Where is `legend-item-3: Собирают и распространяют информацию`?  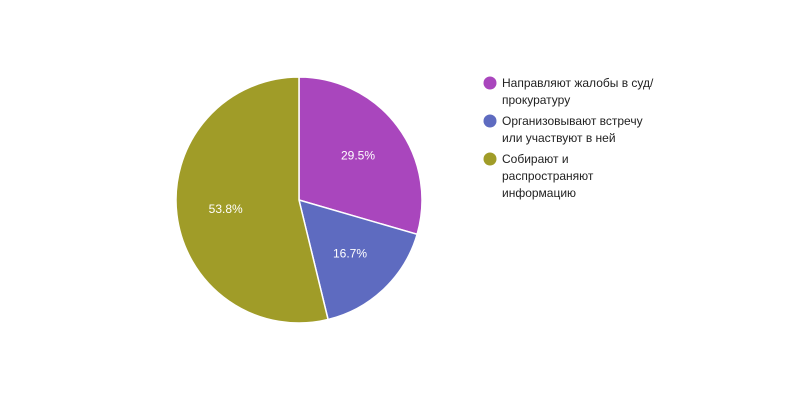 legend-item-3: Собирают и распространяют информацию is located at coordinates (538, 176).